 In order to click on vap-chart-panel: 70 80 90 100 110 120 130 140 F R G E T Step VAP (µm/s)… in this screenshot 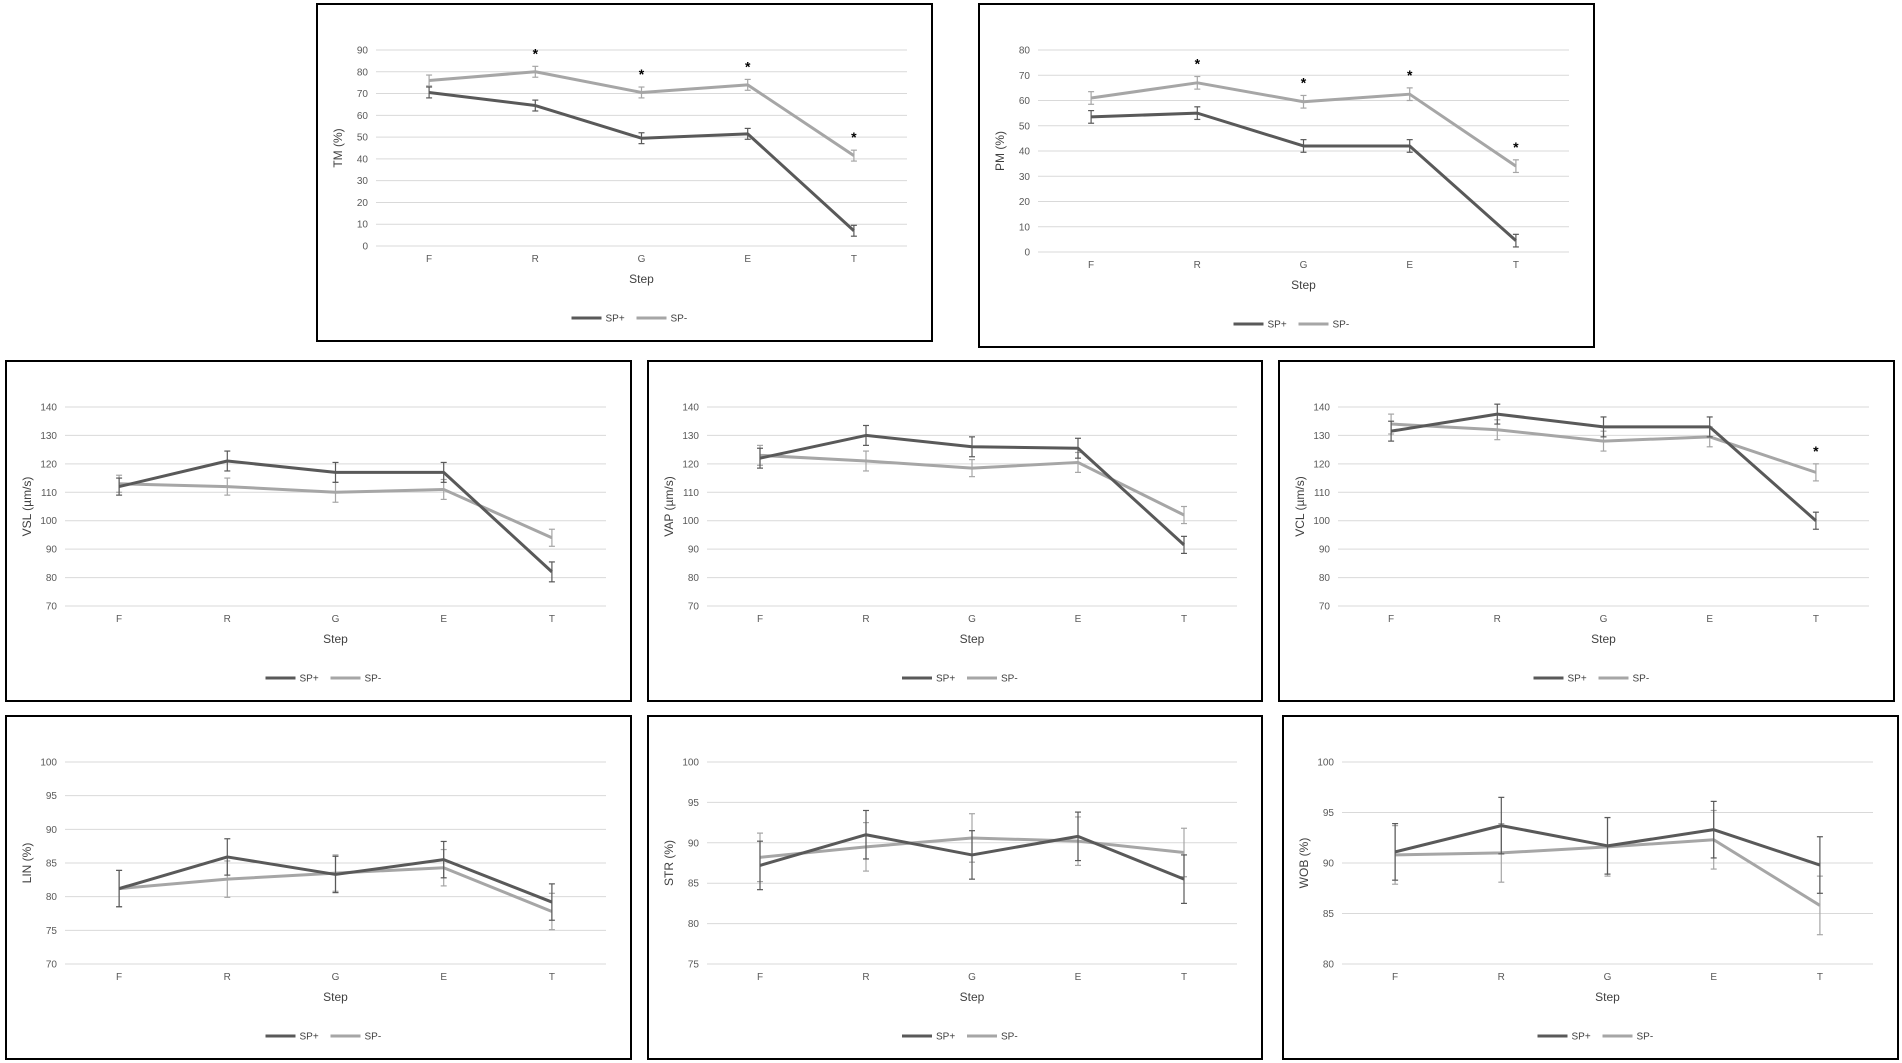, I will do `click(955, 531)`.